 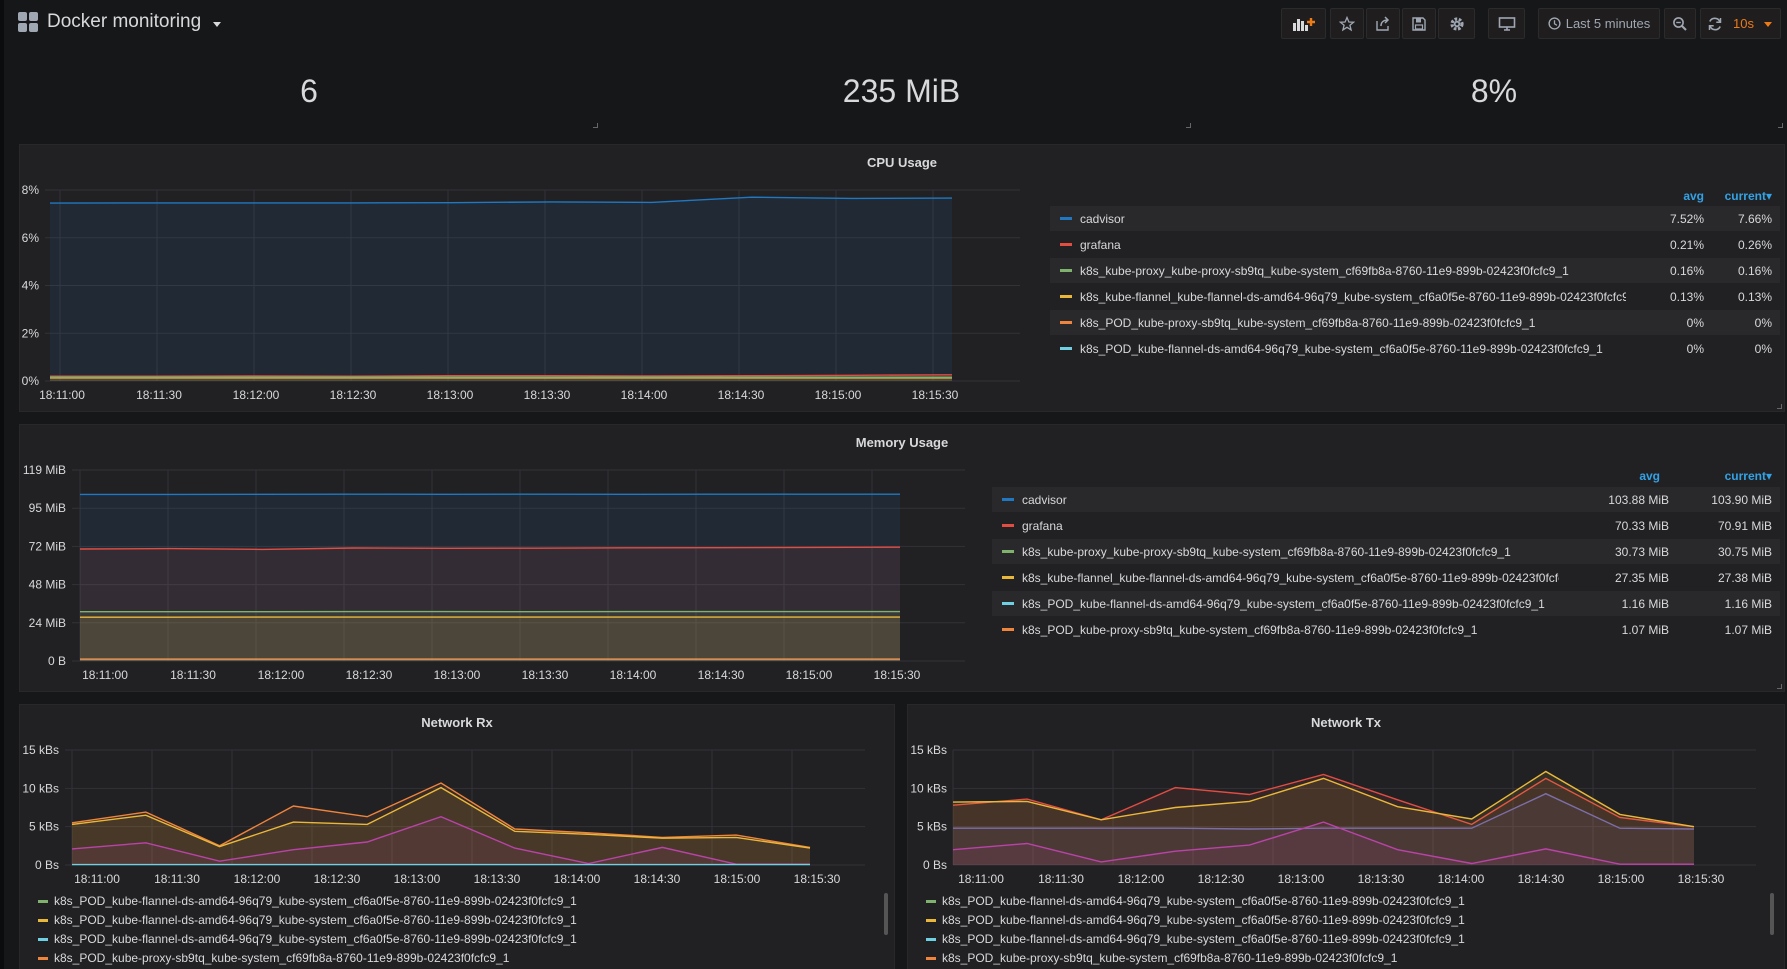 I want to click on legend-row: grafana 70.33 MiB 70.91 MiB, so click(x=1386, y=525).